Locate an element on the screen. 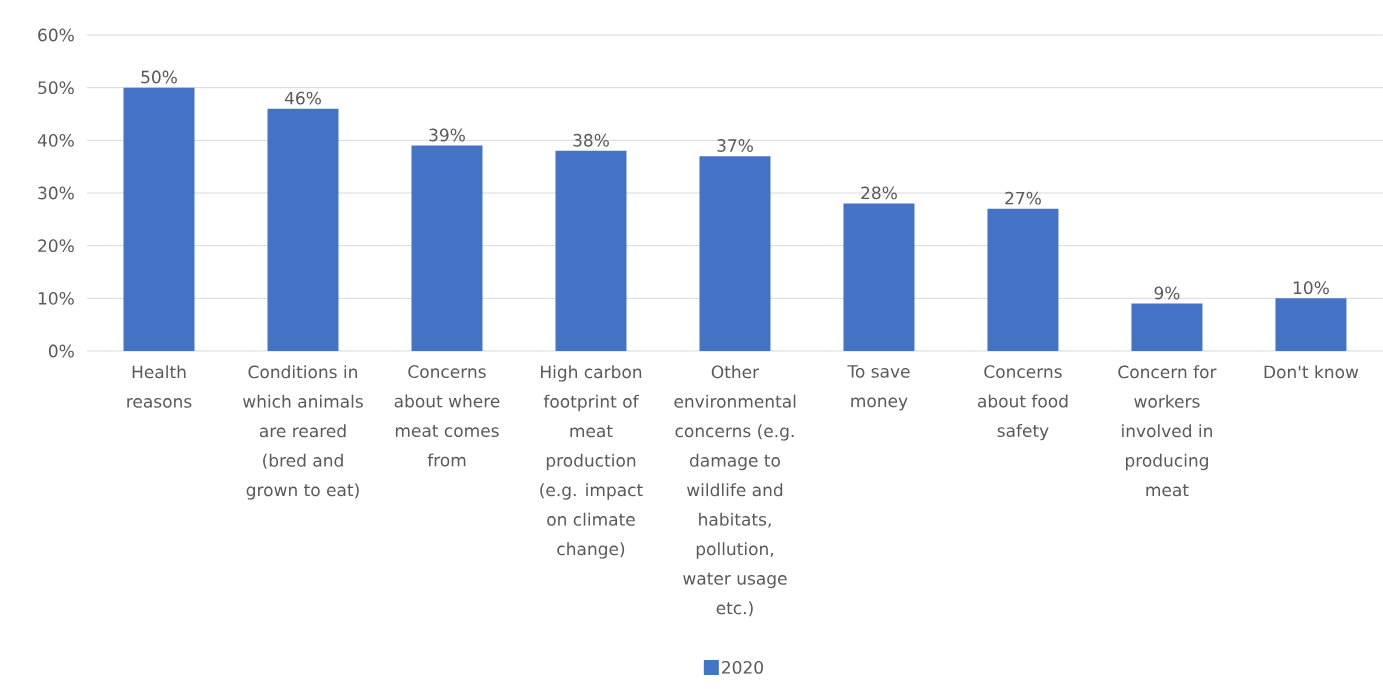 The height and width of the screenshot is (699, 1383). data-label: 27% is located at coordinates (1023, 198).